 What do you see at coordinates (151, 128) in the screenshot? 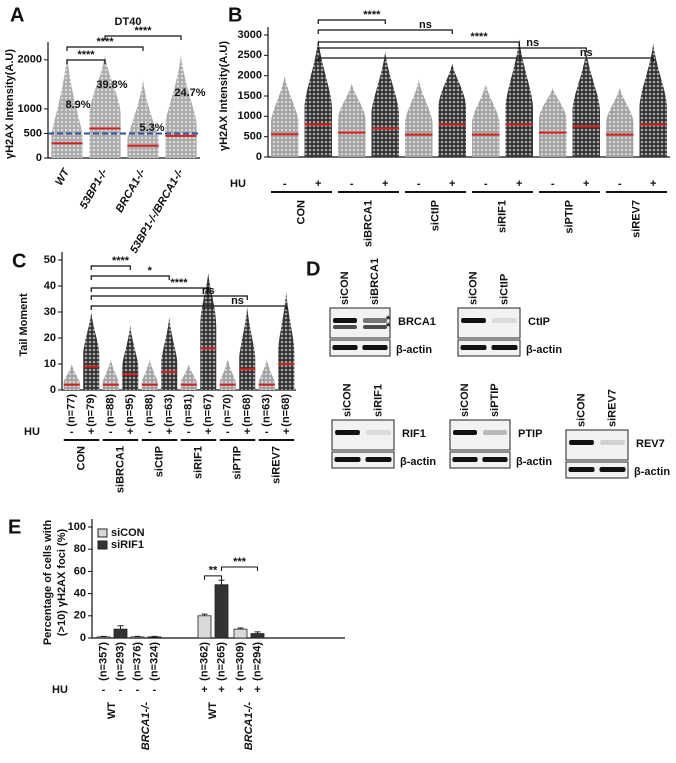
I see `percent-annotation: 5.3%` at bounding box center [151, 128].